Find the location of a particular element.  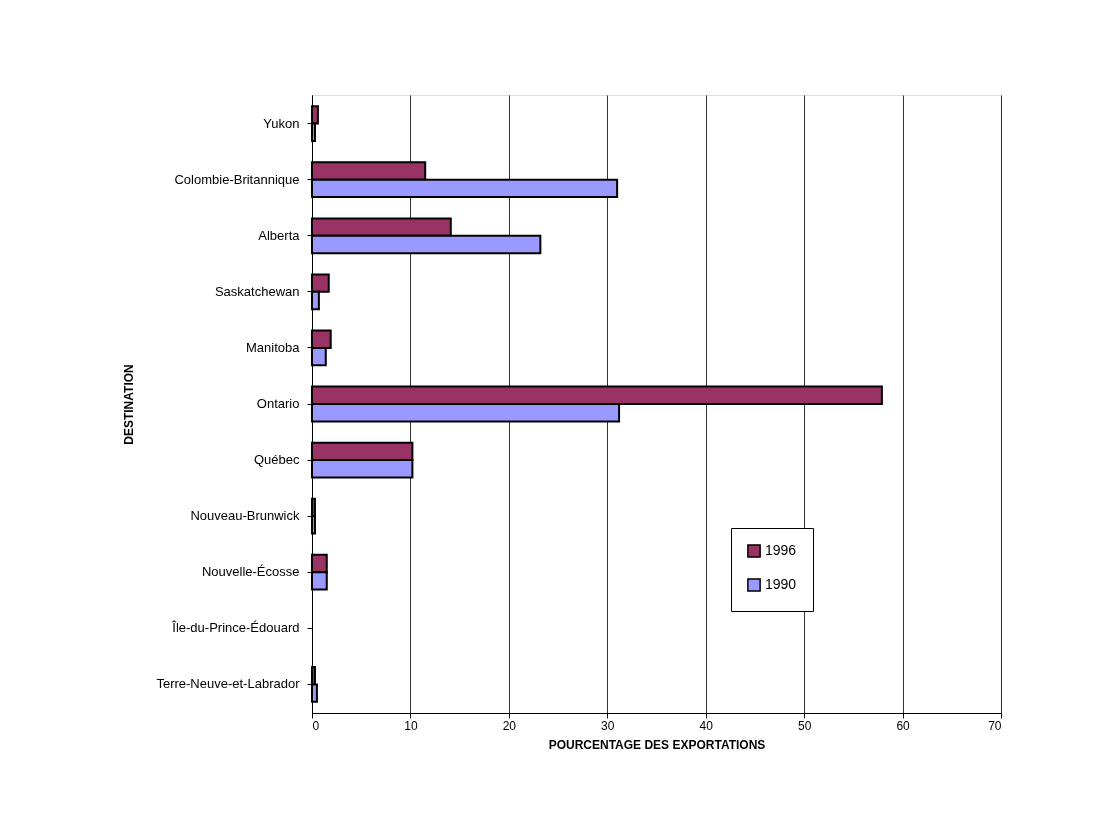

legend-label: 1996 is located at coordinates (781, 550).